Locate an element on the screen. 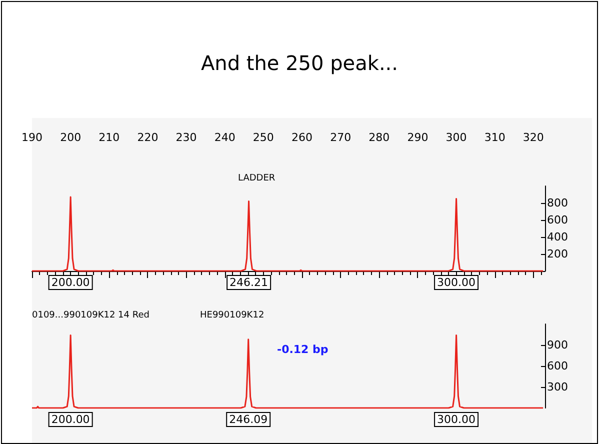 This screenshot has height=444, width=599. x-tick-label: 280 is located at coordinates (379, 137).